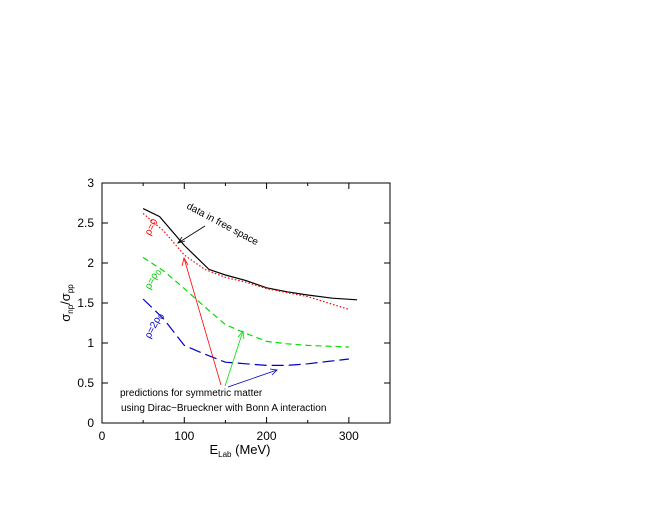  What do you see at coordinates (252, 378) in the screenshot?
I see `prediction-arrow-blue` at bounding box center [252, 378].